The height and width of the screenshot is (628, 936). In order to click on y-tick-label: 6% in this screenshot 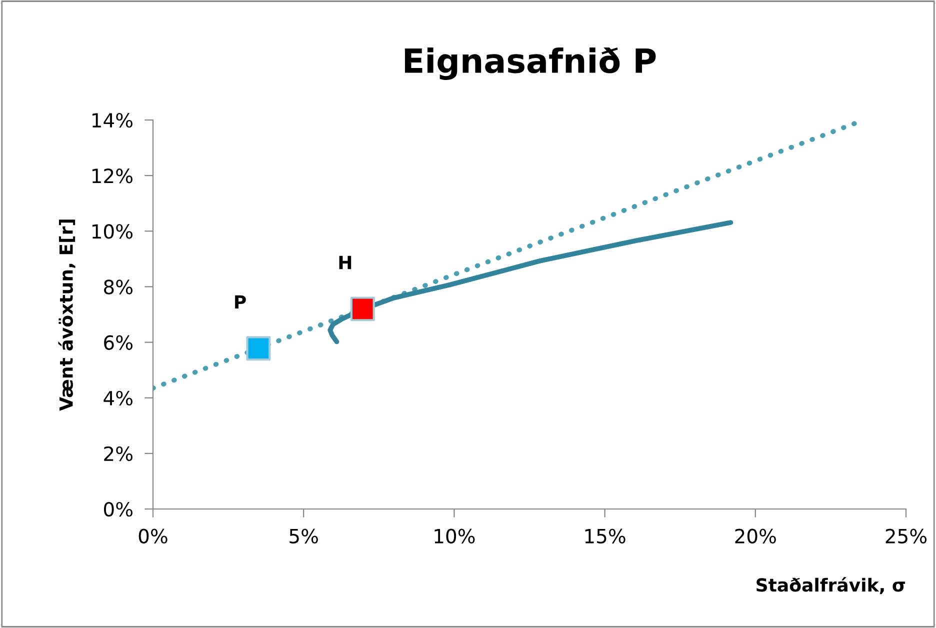, I will do `click(118, 342)`.